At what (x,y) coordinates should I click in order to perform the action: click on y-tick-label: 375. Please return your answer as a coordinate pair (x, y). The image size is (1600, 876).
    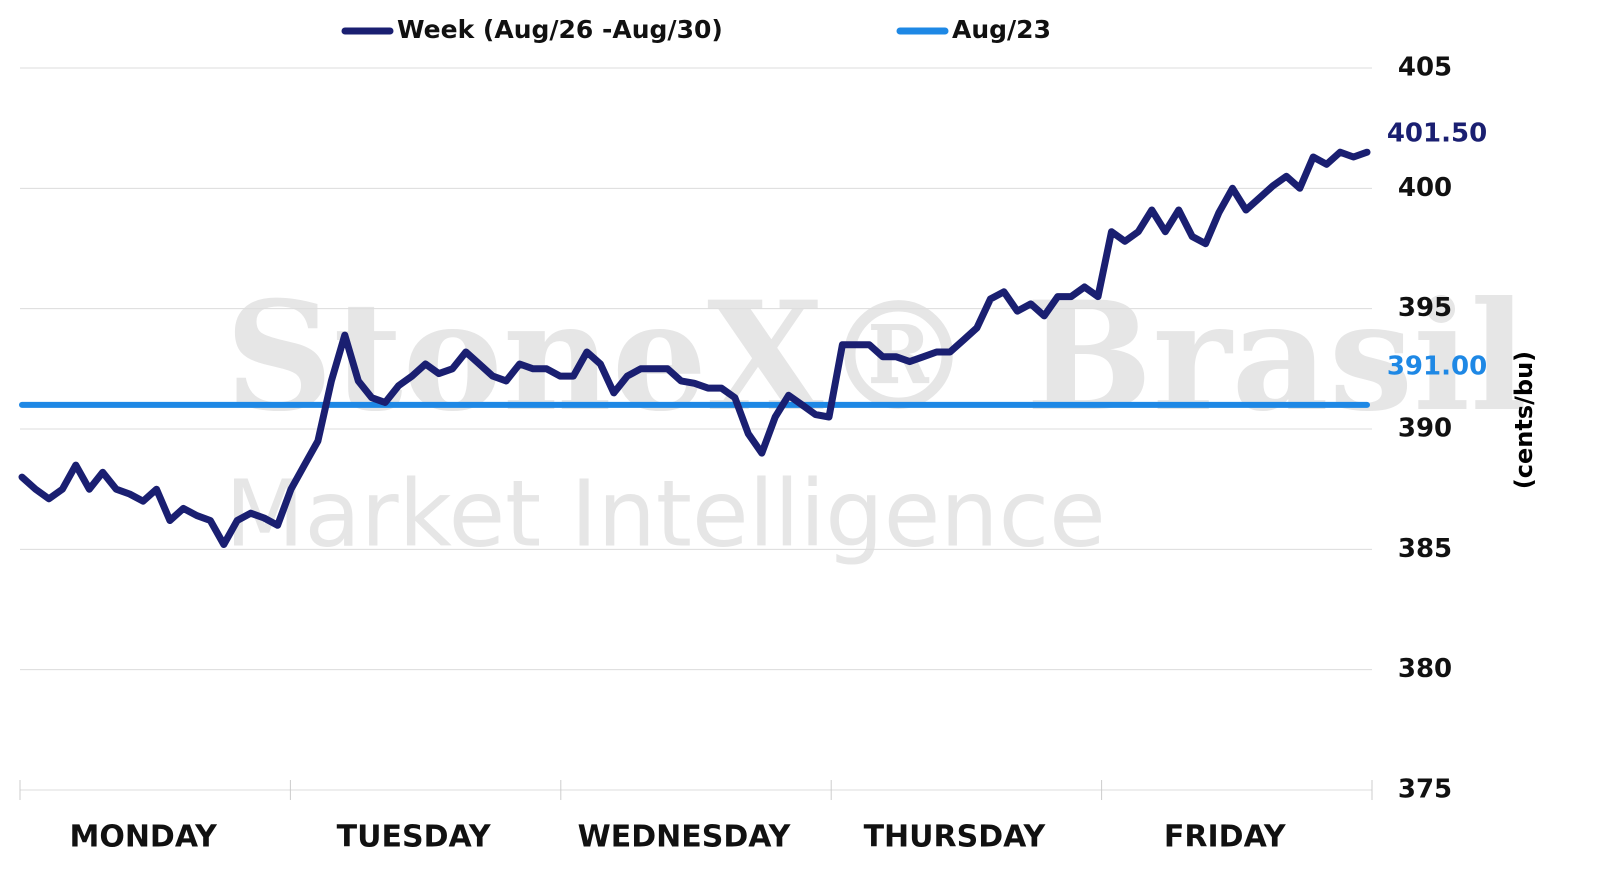
    Looking at the image, I should click on (1425, 790).